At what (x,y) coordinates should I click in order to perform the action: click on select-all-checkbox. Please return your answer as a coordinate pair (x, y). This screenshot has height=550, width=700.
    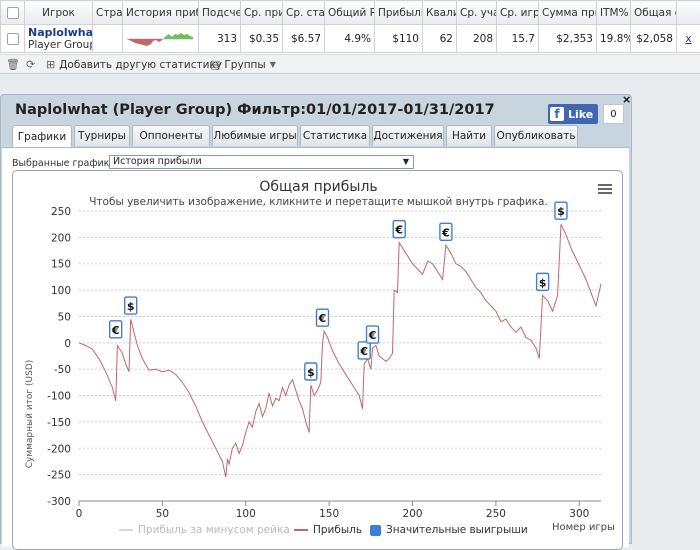
    Looking at the image, I should click on (13, 13).